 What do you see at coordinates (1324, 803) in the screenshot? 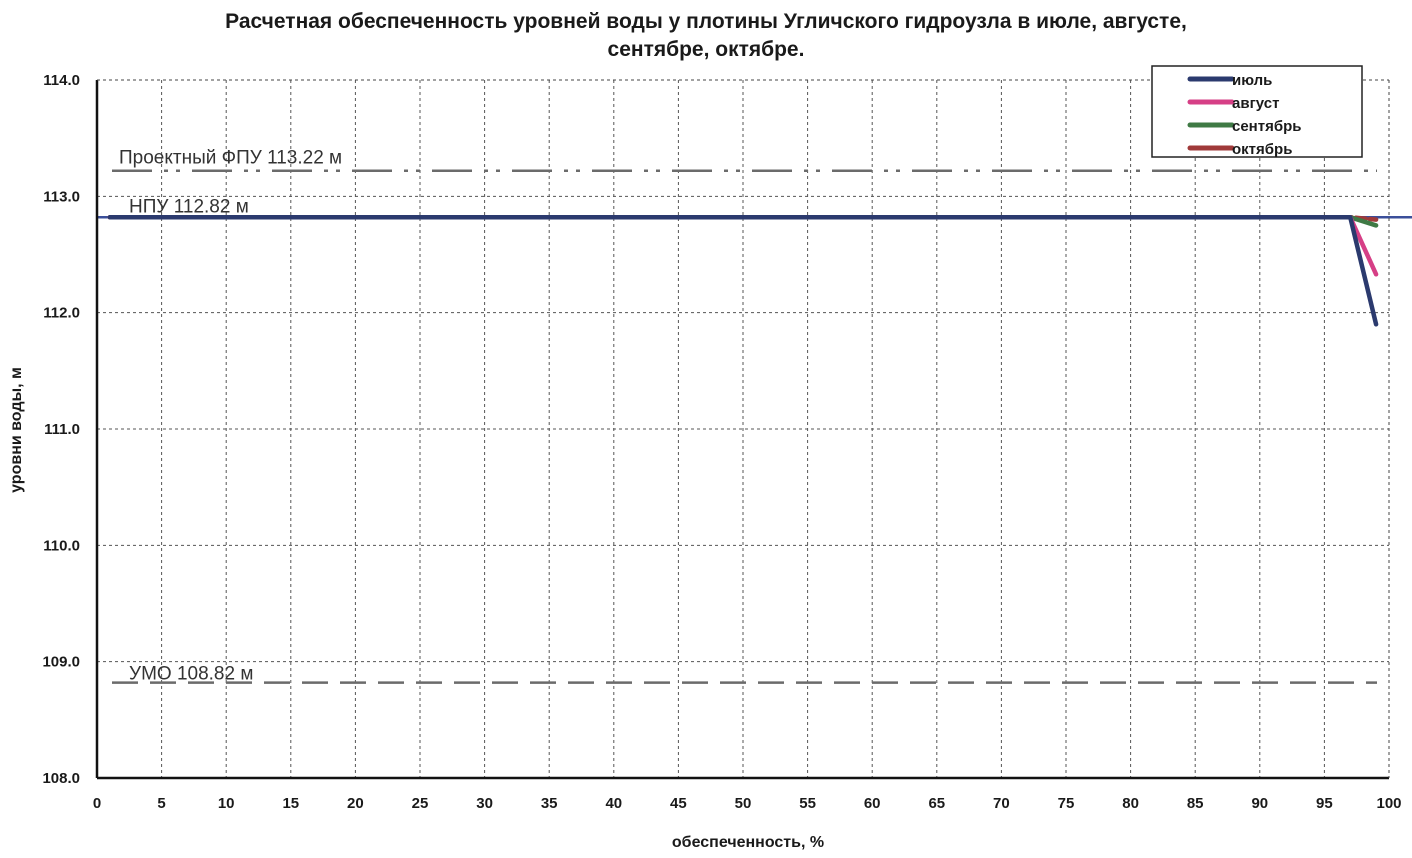
I see `x-tick-label: 95` at bounding box center [1324, 803].